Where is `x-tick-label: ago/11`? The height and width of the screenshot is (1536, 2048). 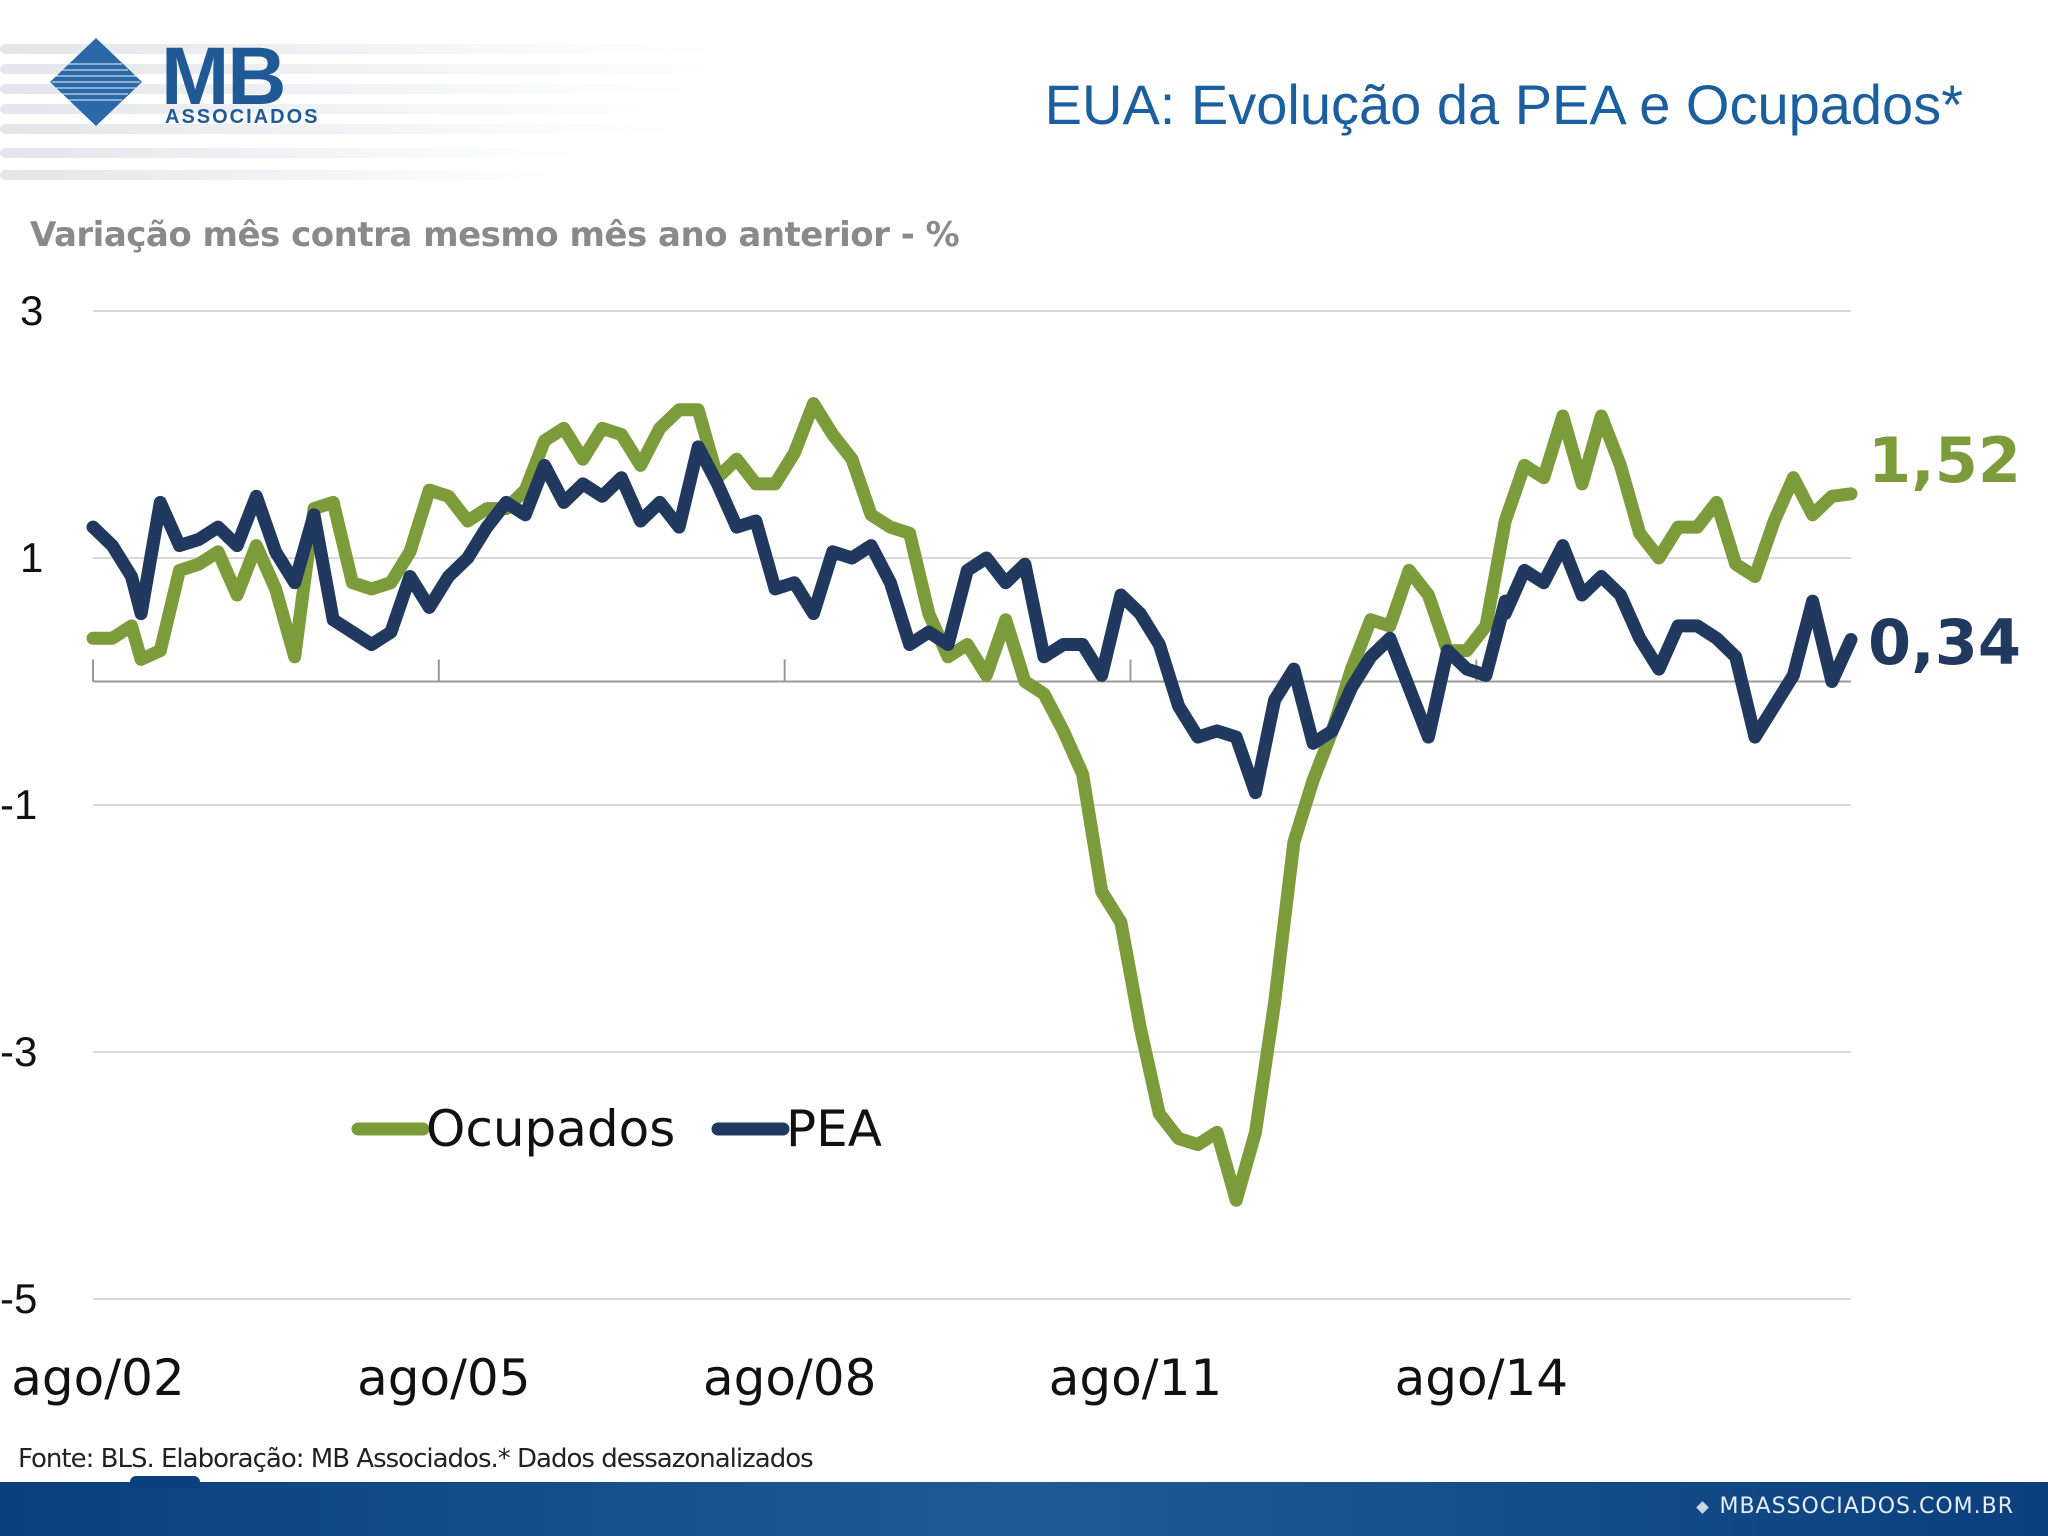
x-tick-label: ago/11 is located at coordinates (1135, 1378).